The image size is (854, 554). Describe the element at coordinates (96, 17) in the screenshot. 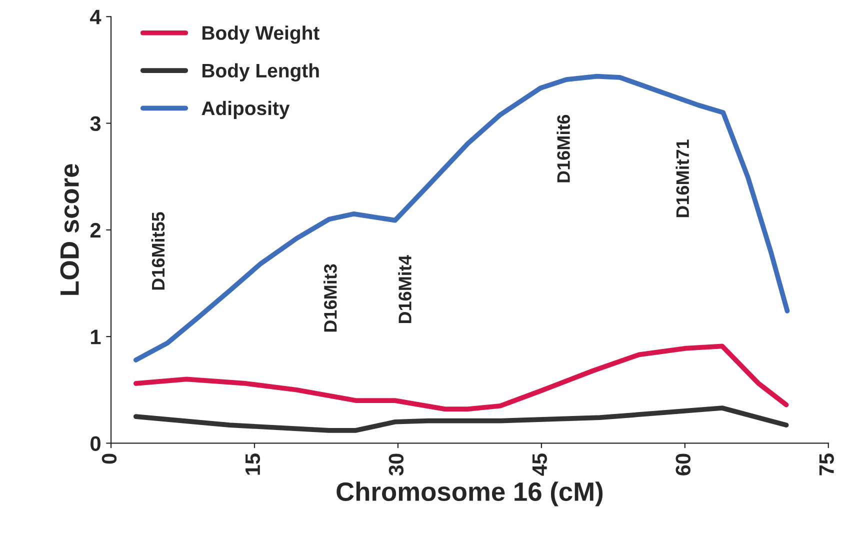

I see `y-tick-label: 4` at that location.